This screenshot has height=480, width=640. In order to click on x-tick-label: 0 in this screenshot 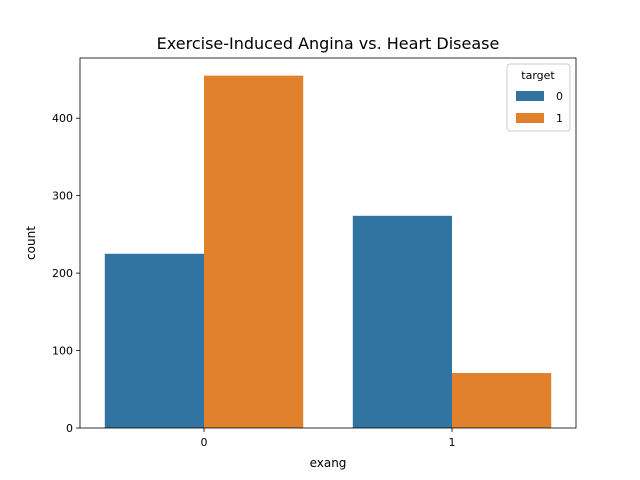, I will do `click(204, 442)`.